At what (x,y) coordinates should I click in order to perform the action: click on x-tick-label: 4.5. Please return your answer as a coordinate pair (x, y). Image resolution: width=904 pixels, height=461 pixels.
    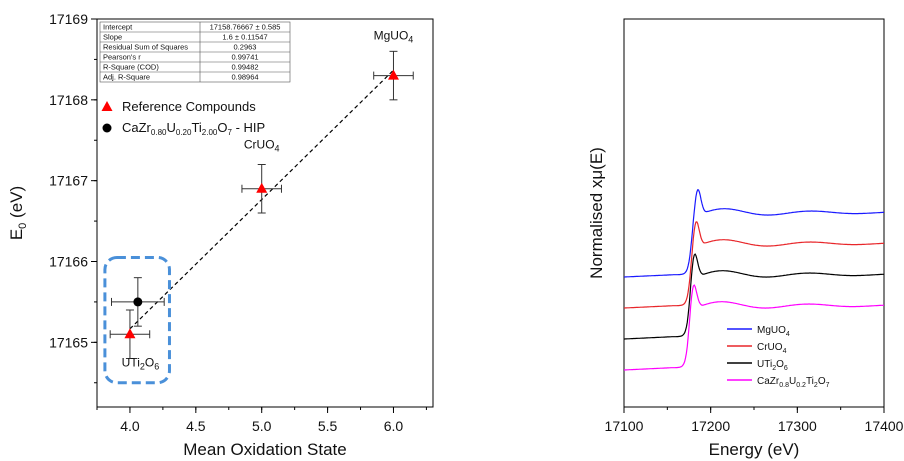
    Looking at the image, I should click on (196, 426).